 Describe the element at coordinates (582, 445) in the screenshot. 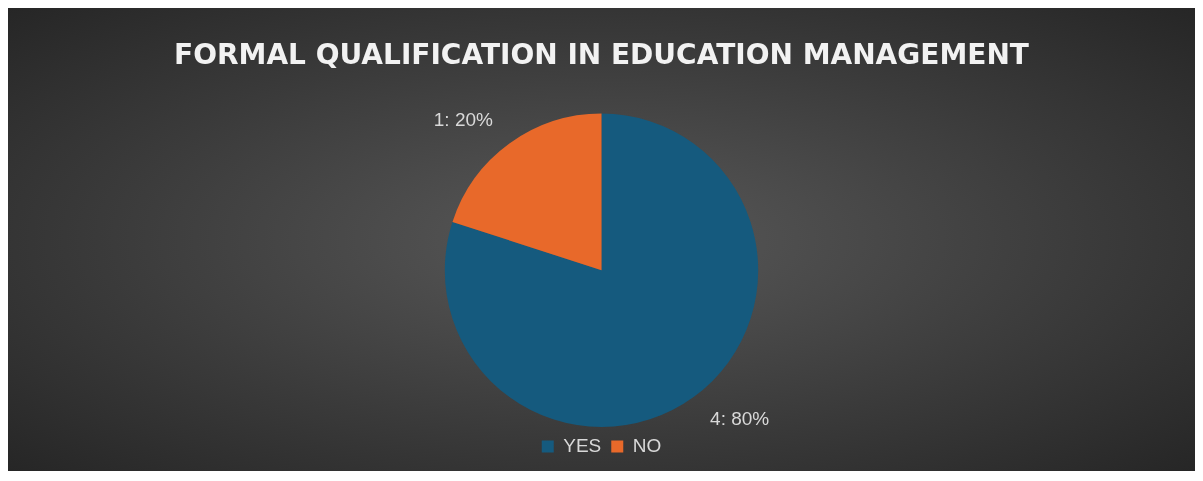

I see `legend-label: YES` at that location.